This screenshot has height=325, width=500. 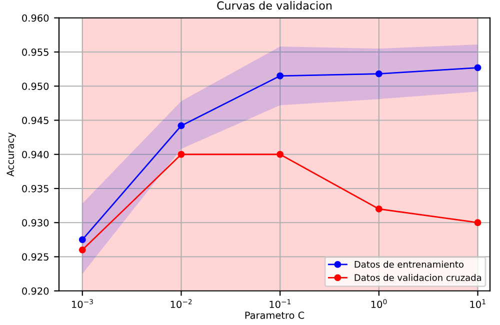 What do you see at coordinates (35, 222) in the screenshot?
I see `y-tick-label: 0.930` at bounding box center [35, 222].